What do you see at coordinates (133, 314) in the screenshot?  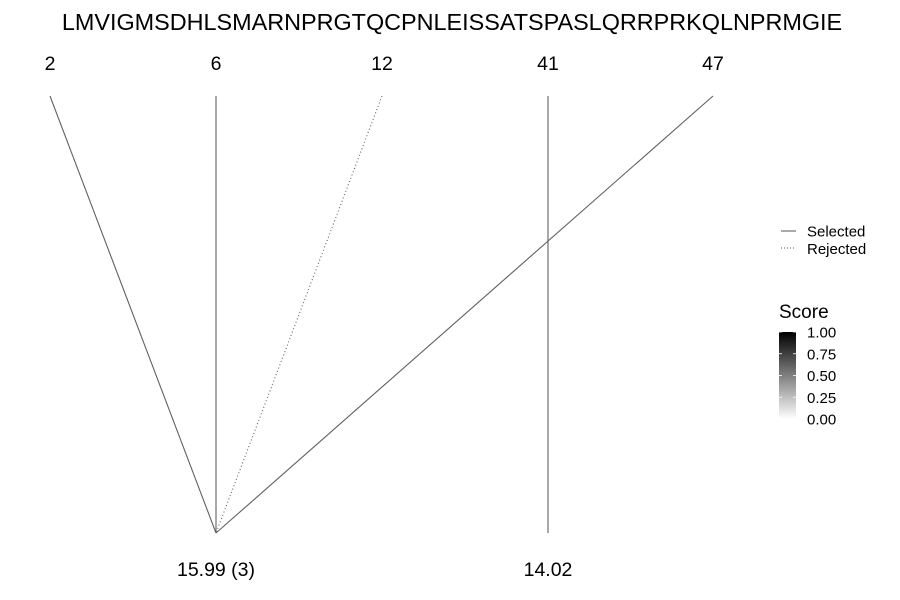 I see `link-line-2-selected` at bounding box center [133, 314].